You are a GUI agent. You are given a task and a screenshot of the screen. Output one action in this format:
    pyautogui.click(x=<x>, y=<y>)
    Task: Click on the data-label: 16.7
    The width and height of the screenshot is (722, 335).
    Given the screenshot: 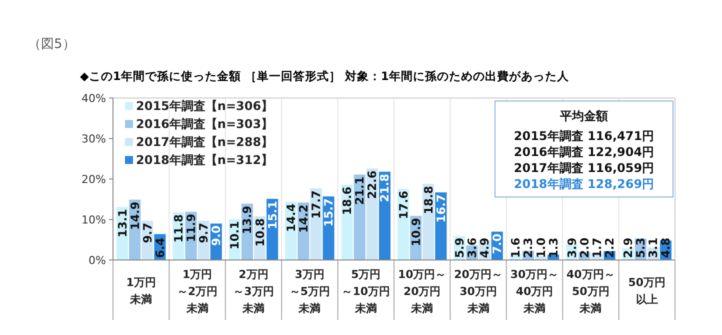 What is the action you would take?
    pyautogui.click(x=441, y=208)
    